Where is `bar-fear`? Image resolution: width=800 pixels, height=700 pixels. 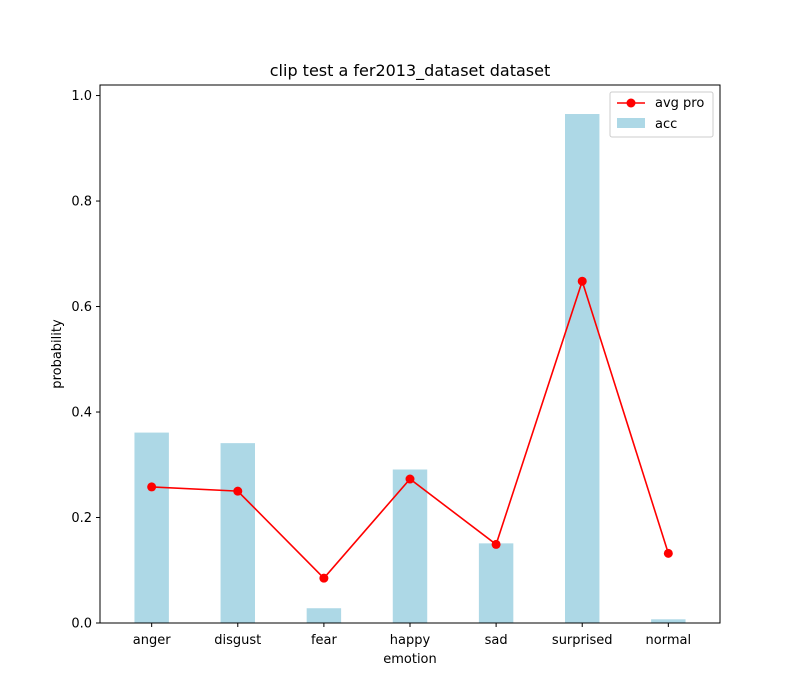 bar-fear is located at coordinates (324, 615).